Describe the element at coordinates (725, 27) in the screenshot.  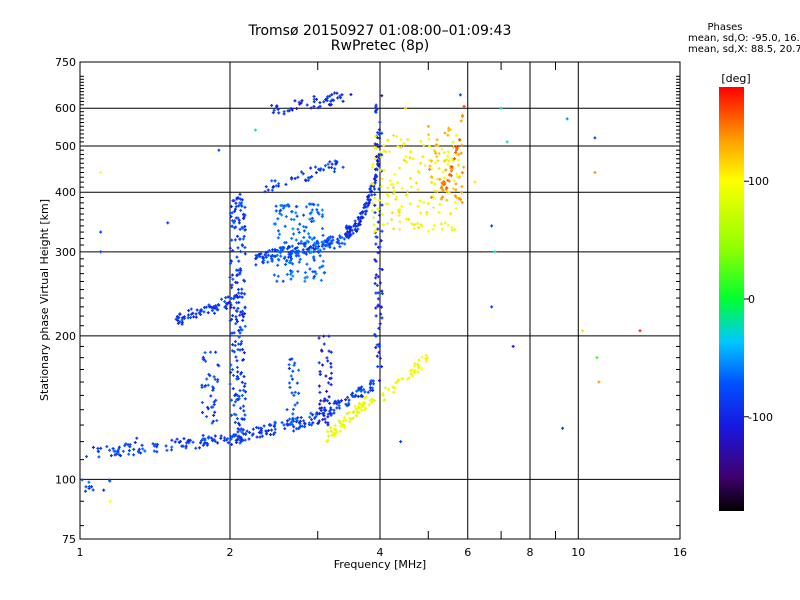
I see `phase-stats-heading: Phases` at that location.